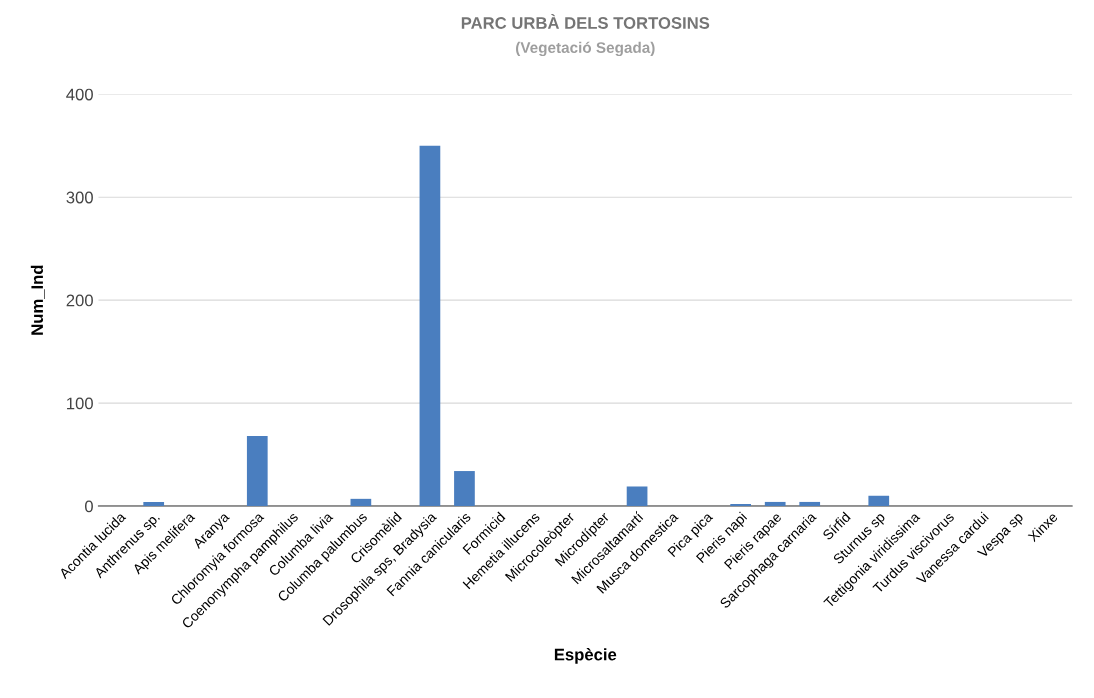  Describe the element at coordinates (79, 197) in the screenshot. I see `y-tick-label: 300` at that location.